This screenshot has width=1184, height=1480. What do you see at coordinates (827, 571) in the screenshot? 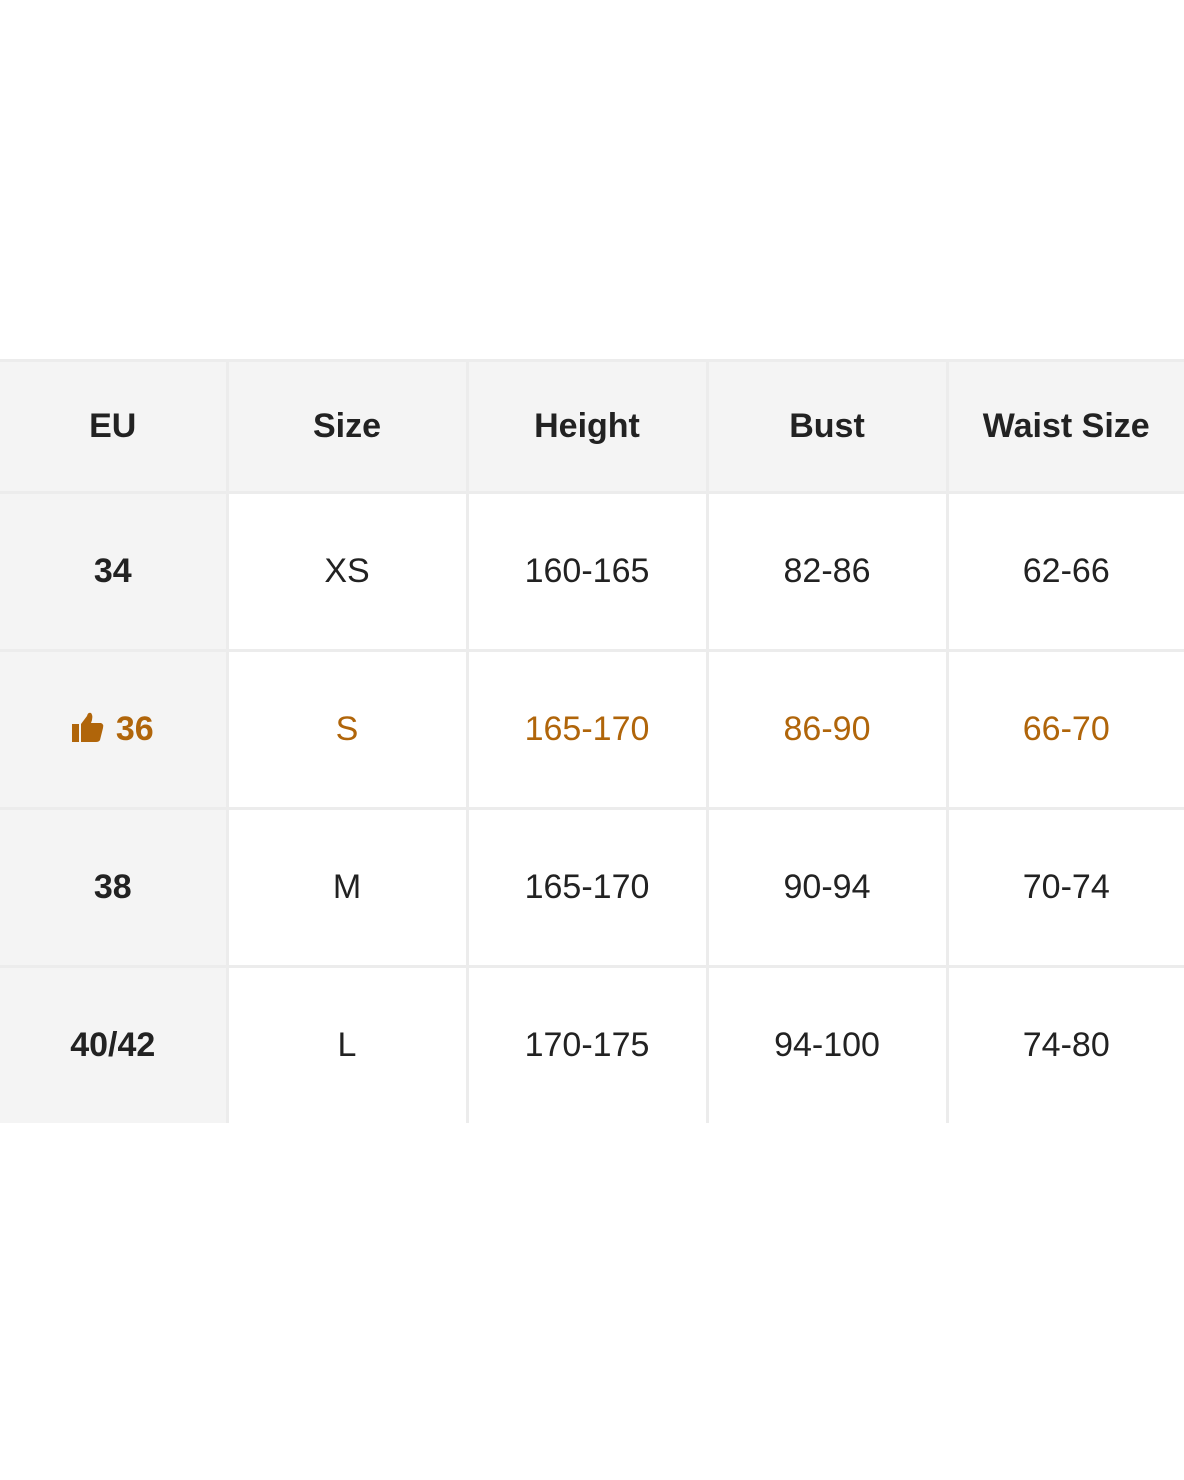
I see `bust-cell: 82-86` at bounding box center [827, 571].